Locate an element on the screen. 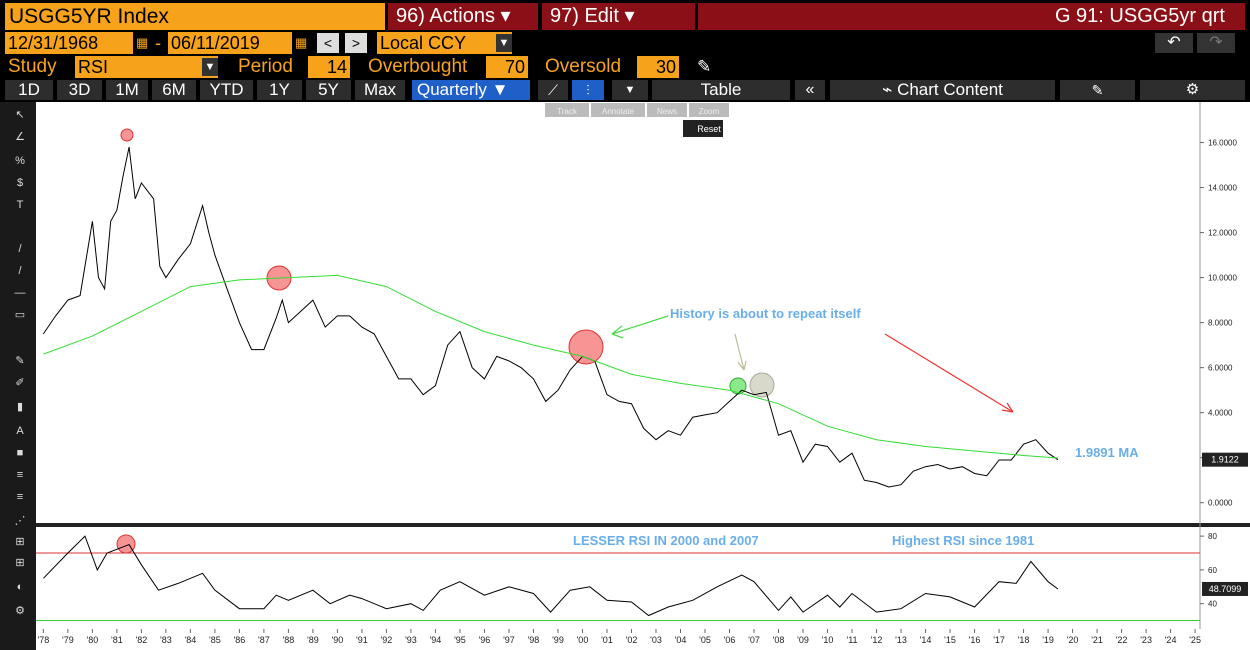 This screenshot has height=650, width=1250. oversold-value: 30 is located at coordinates (658, 67).